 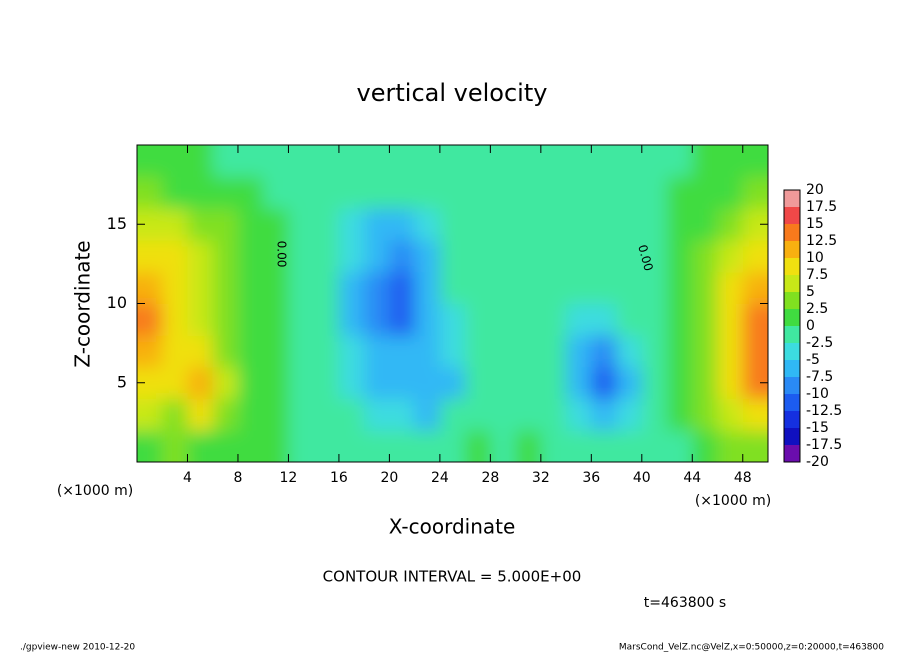 What do you see at coordinates (591, 478) in the screenshot?
I see `x-tick-label: 36` at bounding box center [591, 478].